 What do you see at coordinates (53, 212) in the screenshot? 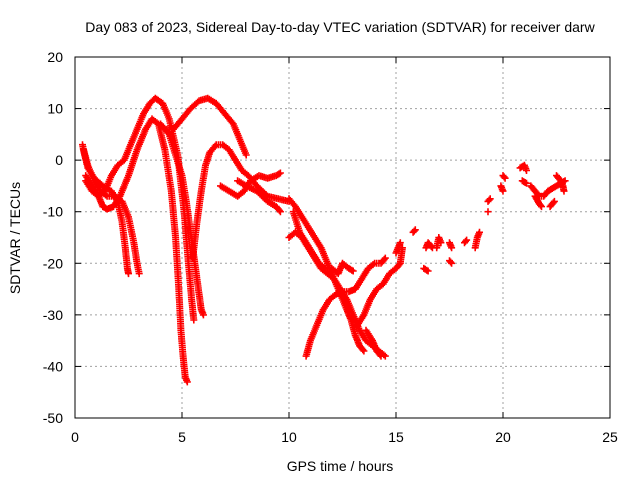
I see `y-tick-label: -10` at bounding box center [53, 212].